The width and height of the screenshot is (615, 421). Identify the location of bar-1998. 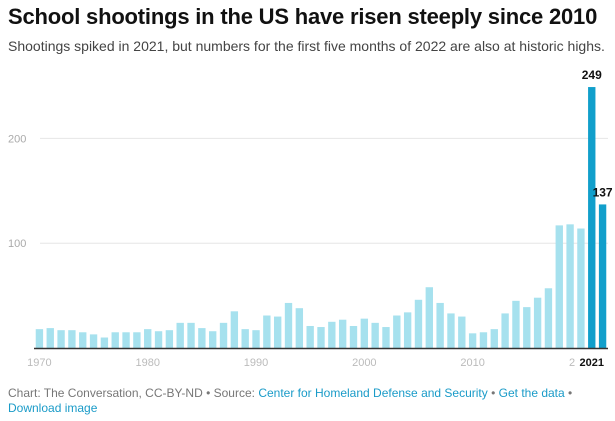
(342, 333).